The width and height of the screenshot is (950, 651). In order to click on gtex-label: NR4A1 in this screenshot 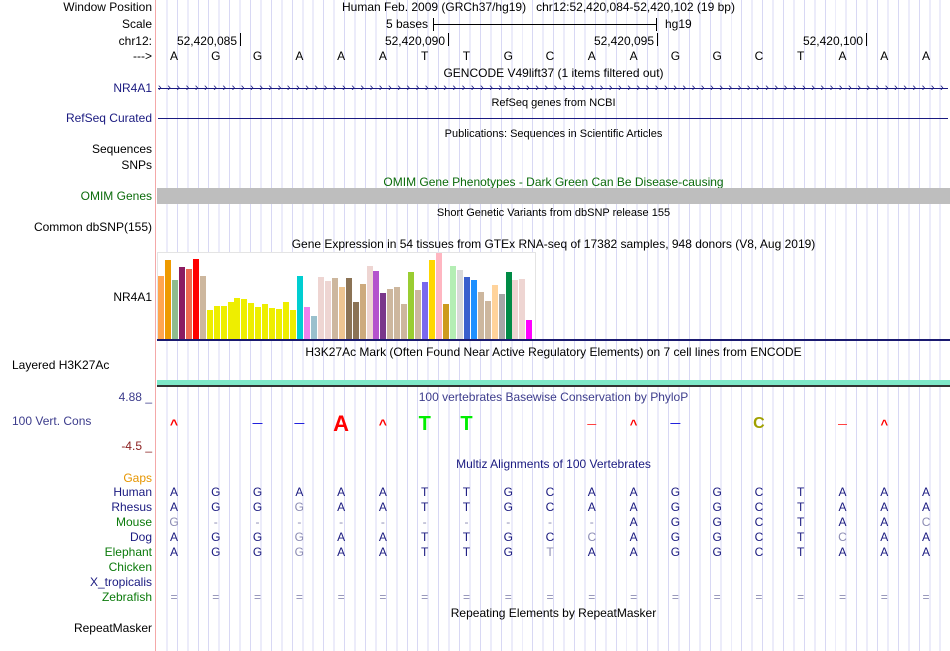, I will do `click(132, 297)`.